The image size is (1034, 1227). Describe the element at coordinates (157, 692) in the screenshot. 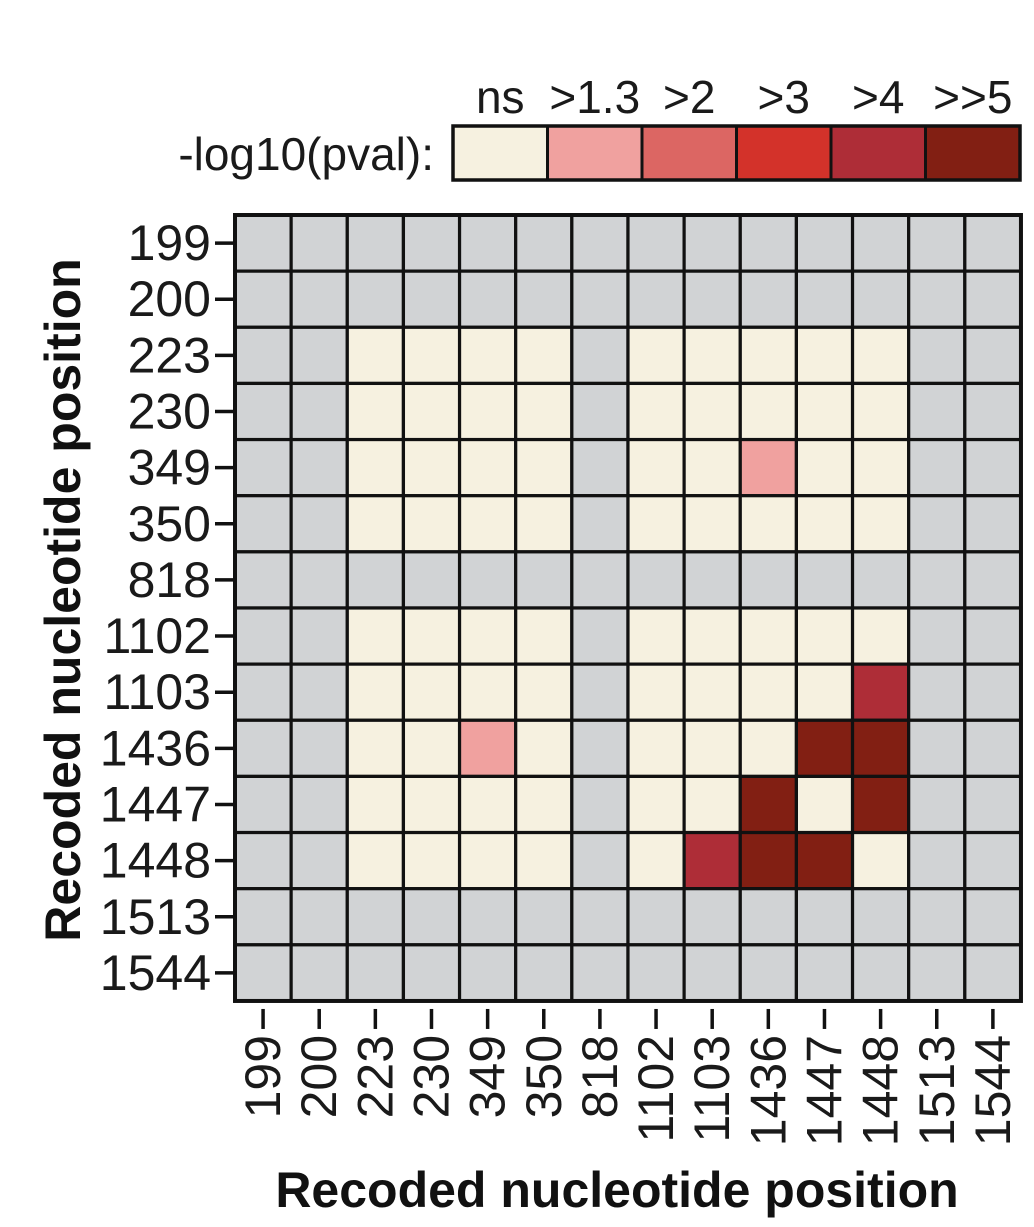

I see `y-tick-label: 1103` at that location.